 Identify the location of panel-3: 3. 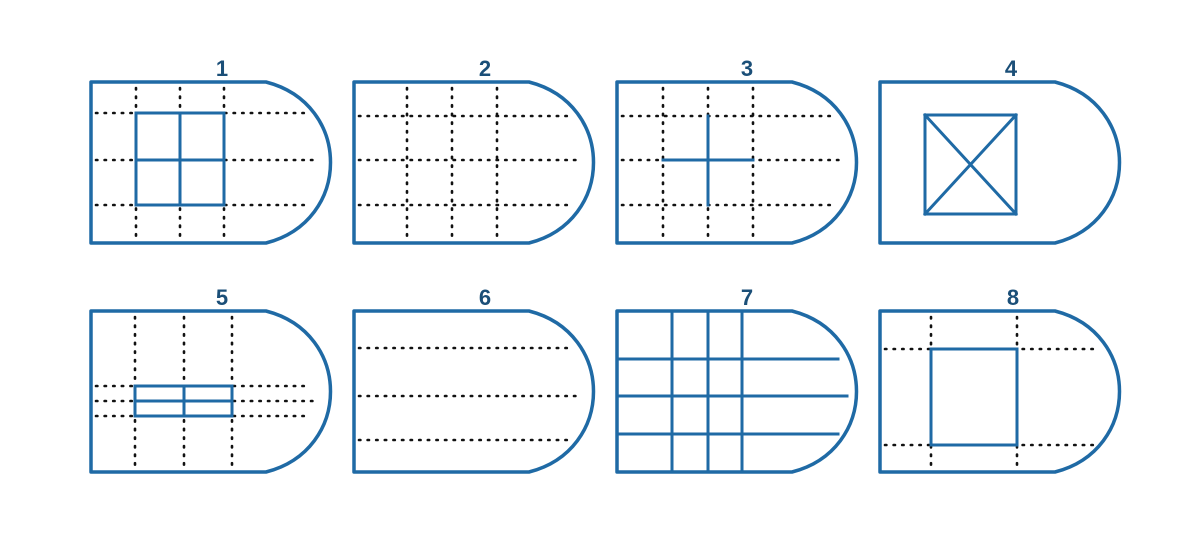
(737, 150).